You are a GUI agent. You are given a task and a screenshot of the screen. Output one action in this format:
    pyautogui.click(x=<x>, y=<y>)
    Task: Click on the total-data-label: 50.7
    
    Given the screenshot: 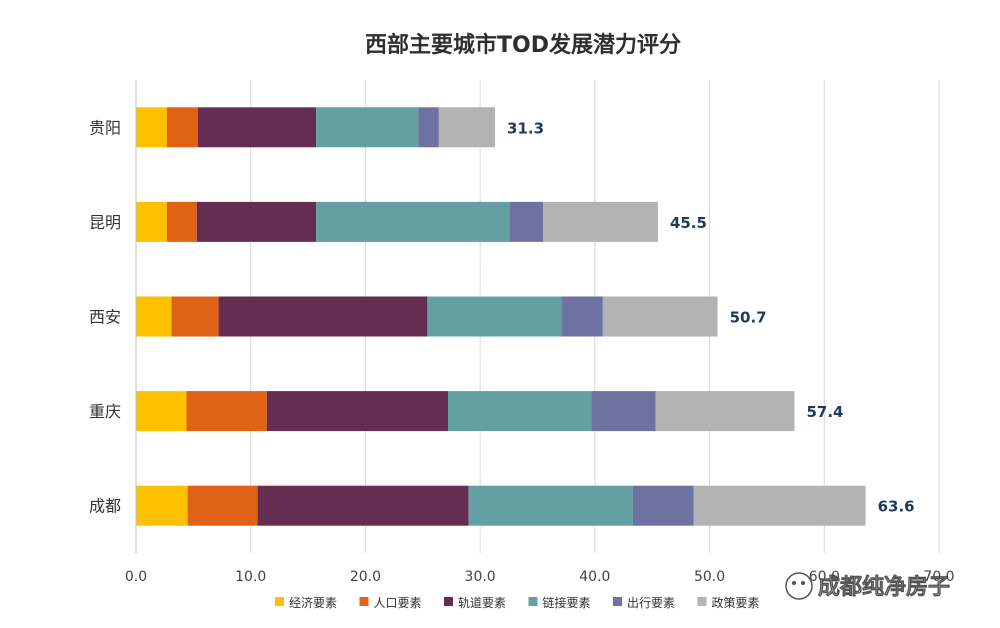 What is the action you would take?
    pyautogui.click(x=748, y=318)
    